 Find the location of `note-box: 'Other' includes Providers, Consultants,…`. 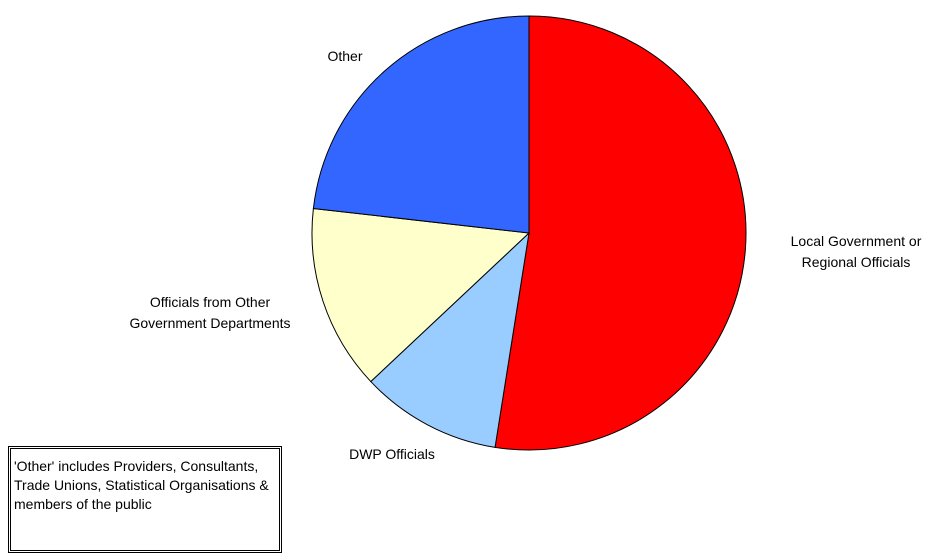

note-box: 'Other' includes Providers, Consultants,… is located at coordinates (145, 499).